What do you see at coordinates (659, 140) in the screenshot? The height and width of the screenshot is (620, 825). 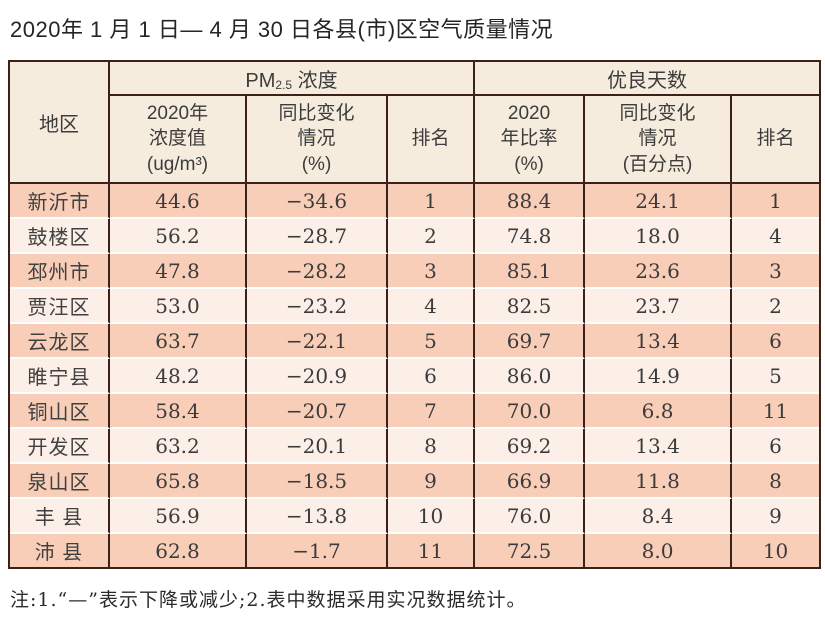 I see `column-header-ratio-change: 同比变化 情况 (百分点)` at bounding box center [659, 140].